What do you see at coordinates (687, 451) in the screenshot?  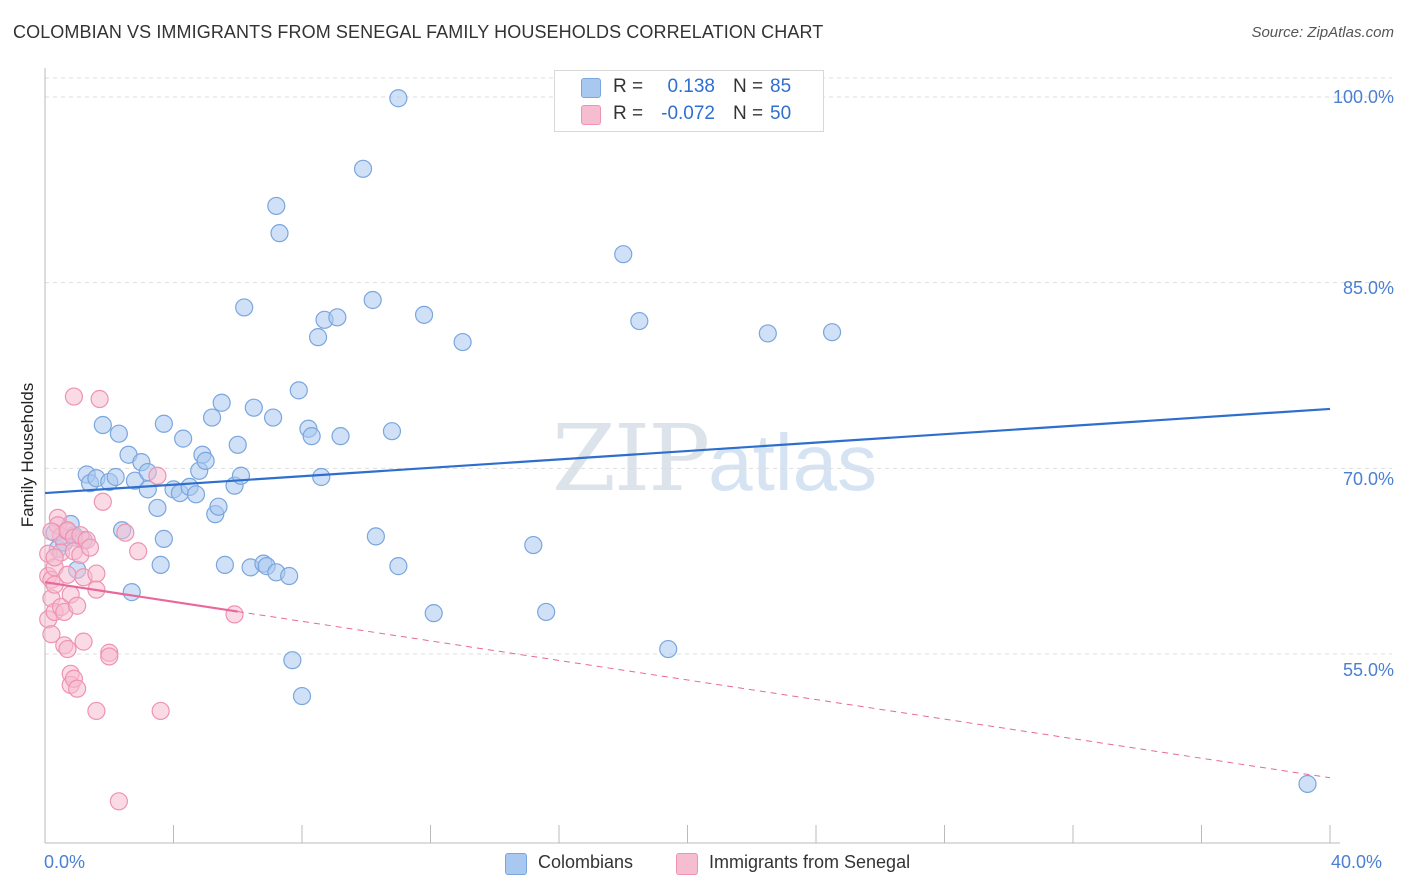 I see `colombian-trend-line` at bounding box center [687, 451].